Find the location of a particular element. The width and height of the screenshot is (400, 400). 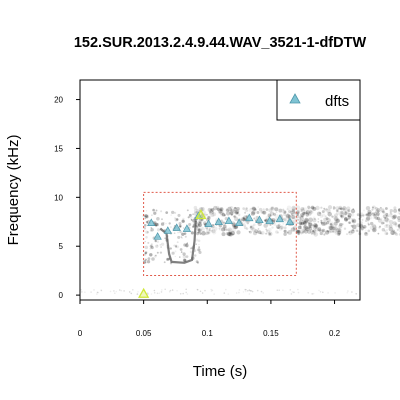

legend-entry-dfts: dfts is located at coordinates (337, 101).